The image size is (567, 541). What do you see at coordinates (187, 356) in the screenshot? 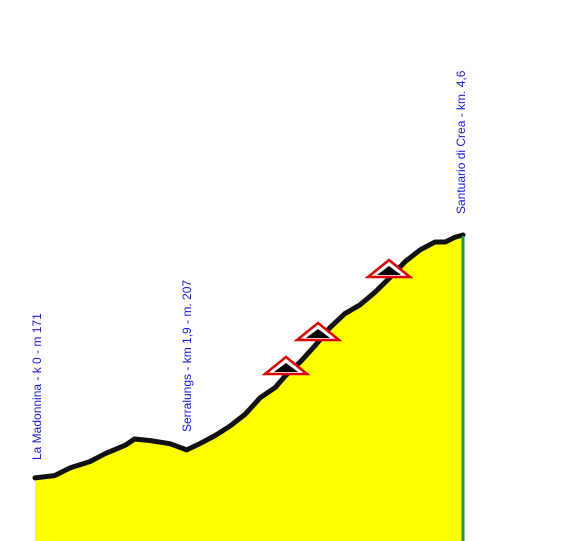
I see `location-label: Serralungs - km 1,9 - m. 207` at bounding box center [187, 356].